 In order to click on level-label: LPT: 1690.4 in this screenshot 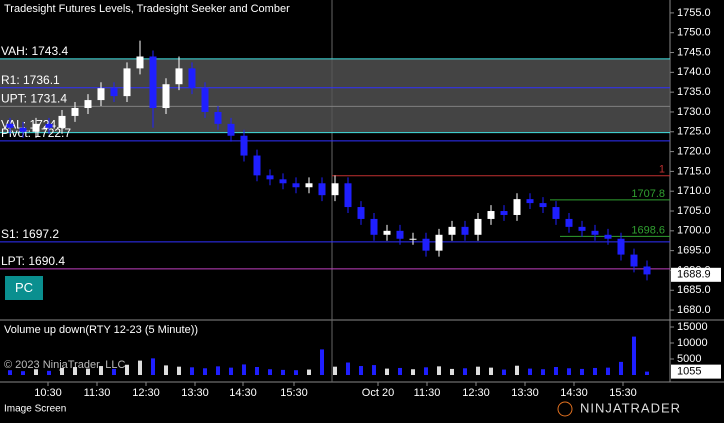, I will do `click(33, 261)`.